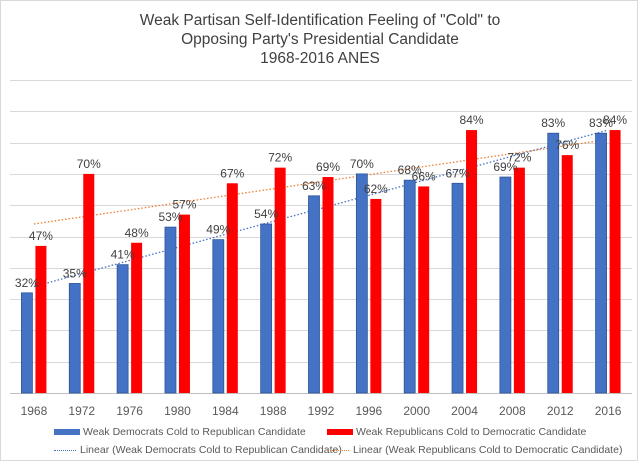 This screenshot has width=640, height=464. I want to click on x-tick-label-1992: 1992, so click(321, 411).